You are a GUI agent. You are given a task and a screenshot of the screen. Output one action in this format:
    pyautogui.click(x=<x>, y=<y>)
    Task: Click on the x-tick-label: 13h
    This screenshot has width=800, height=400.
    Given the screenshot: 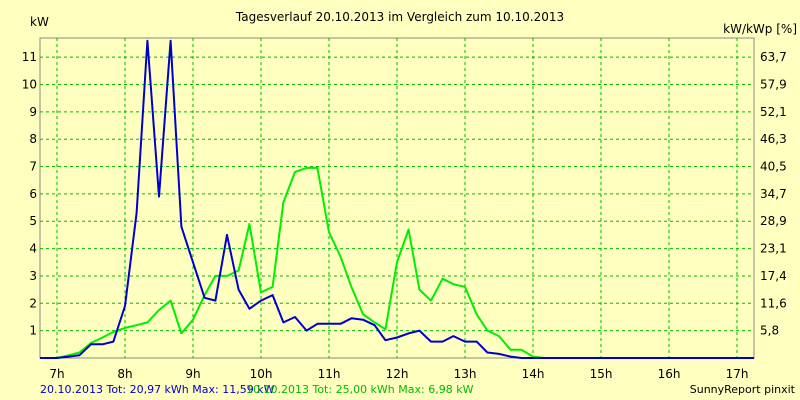 What is the action you would take?
    pyautogui.click(x=465, y=374)
    